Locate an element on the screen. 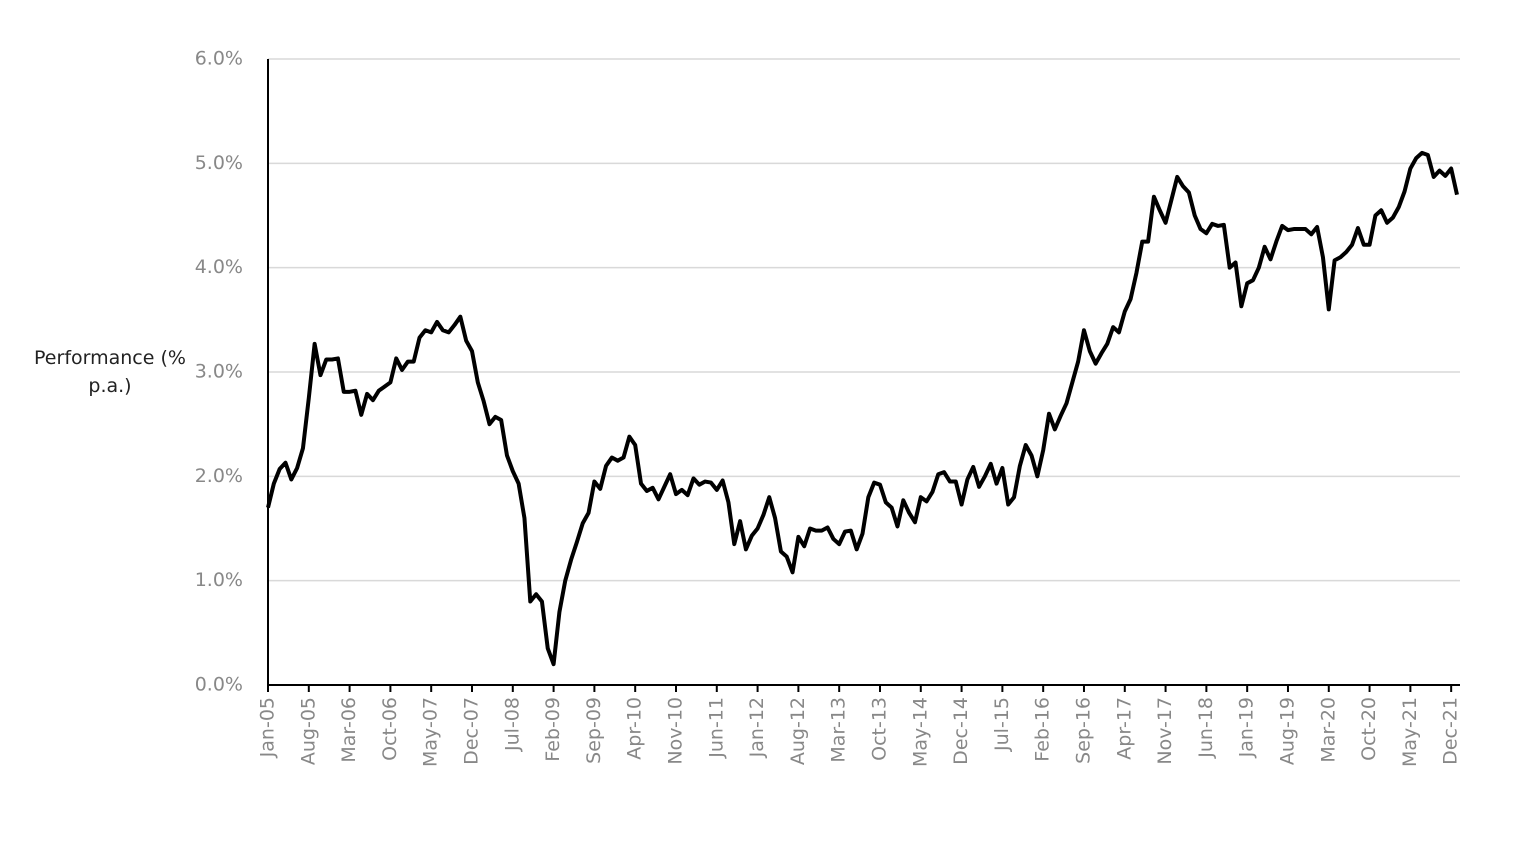 This screenshot has height=843, width=1536. x-tick-label: Mar-13 is located at coordinates (839, 730).